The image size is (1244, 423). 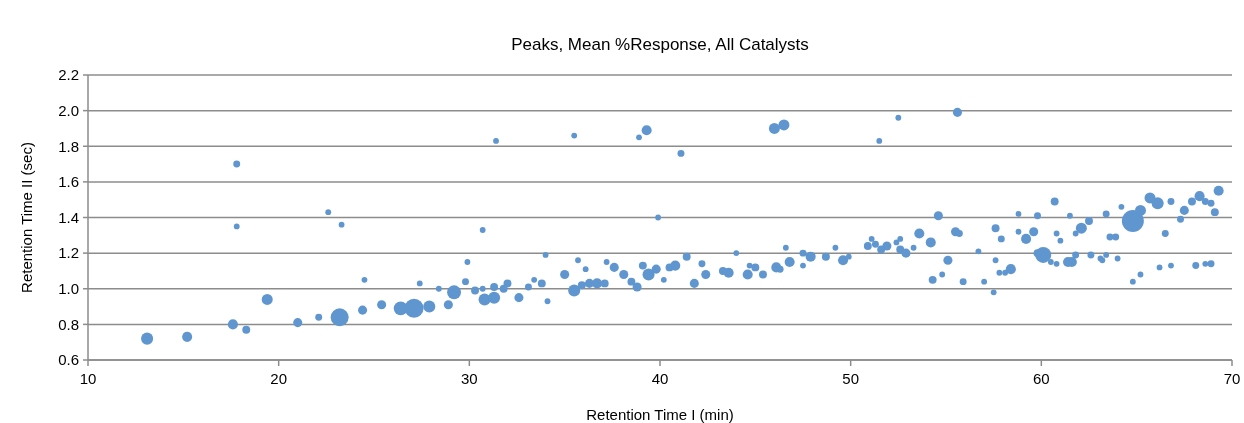 I want to click on y-tick-label: 1.8, so click(x=68, y=146).